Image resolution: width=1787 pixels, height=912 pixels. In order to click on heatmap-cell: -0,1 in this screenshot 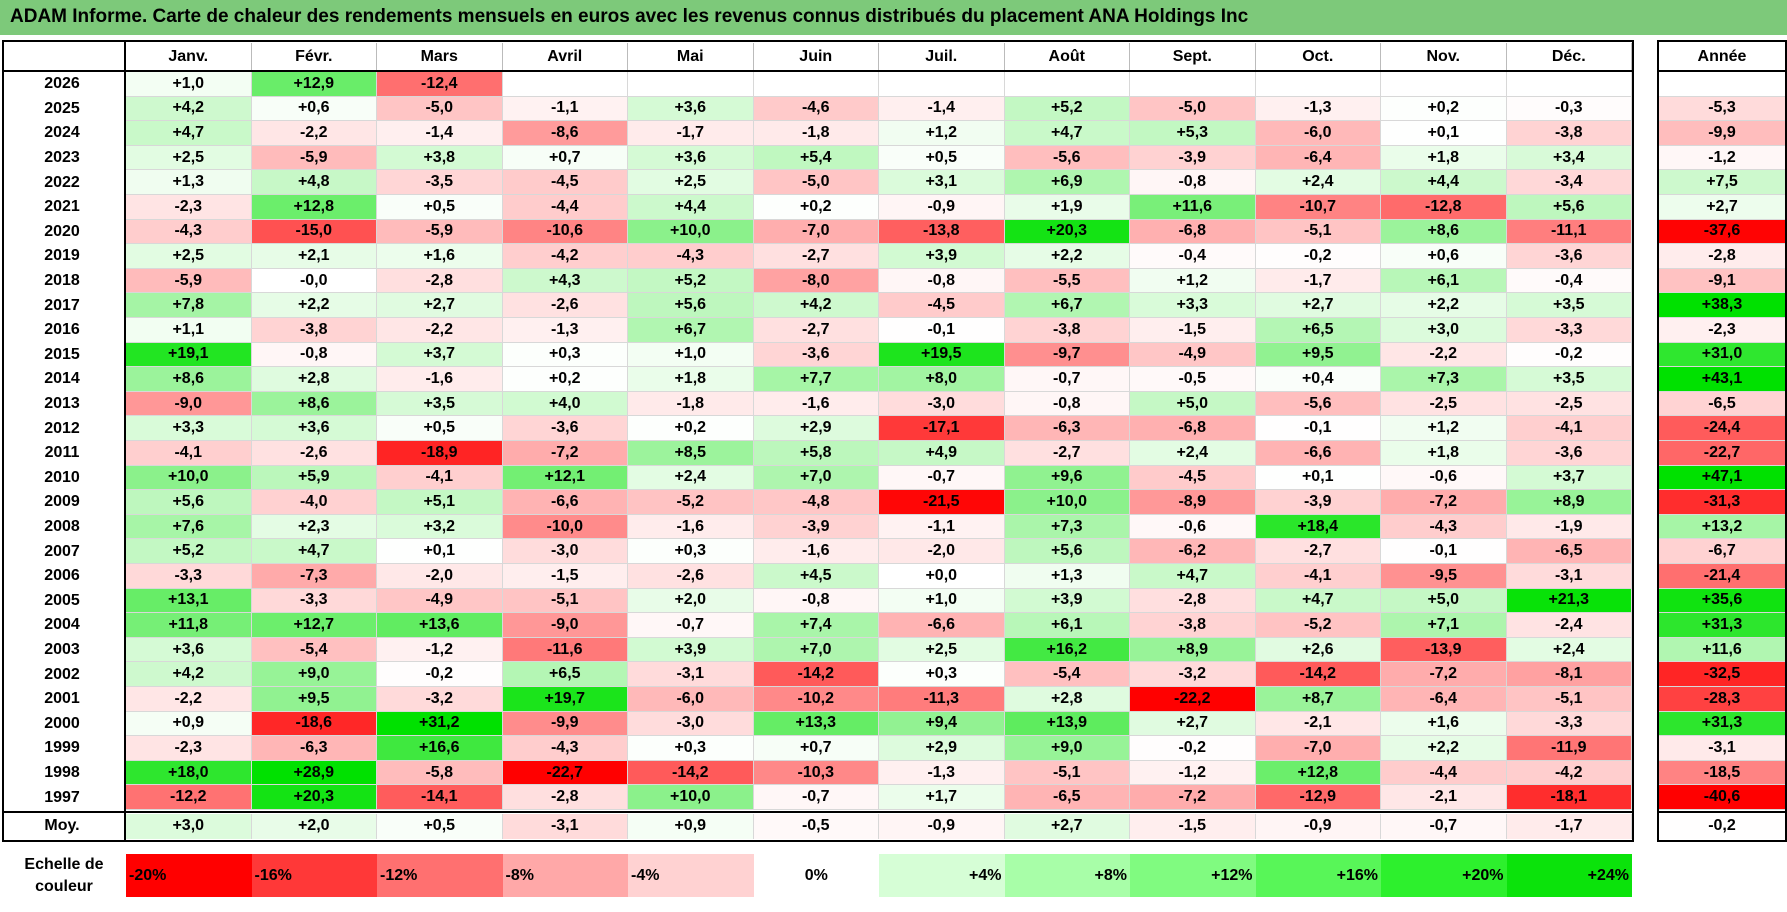, I will do `click(1444, 551)`.